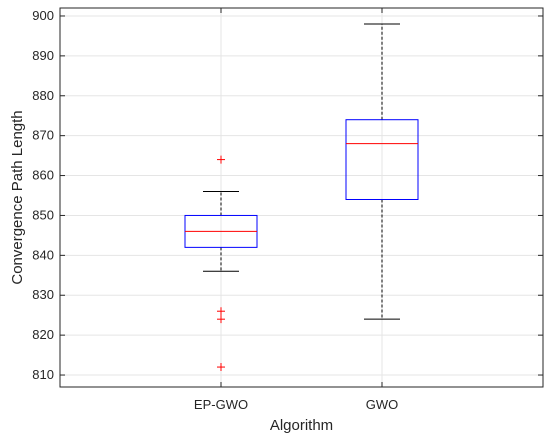 The height and width of the screenshot is (438, 550). I want to click on y-tick-label: 880, so click(43, 95).